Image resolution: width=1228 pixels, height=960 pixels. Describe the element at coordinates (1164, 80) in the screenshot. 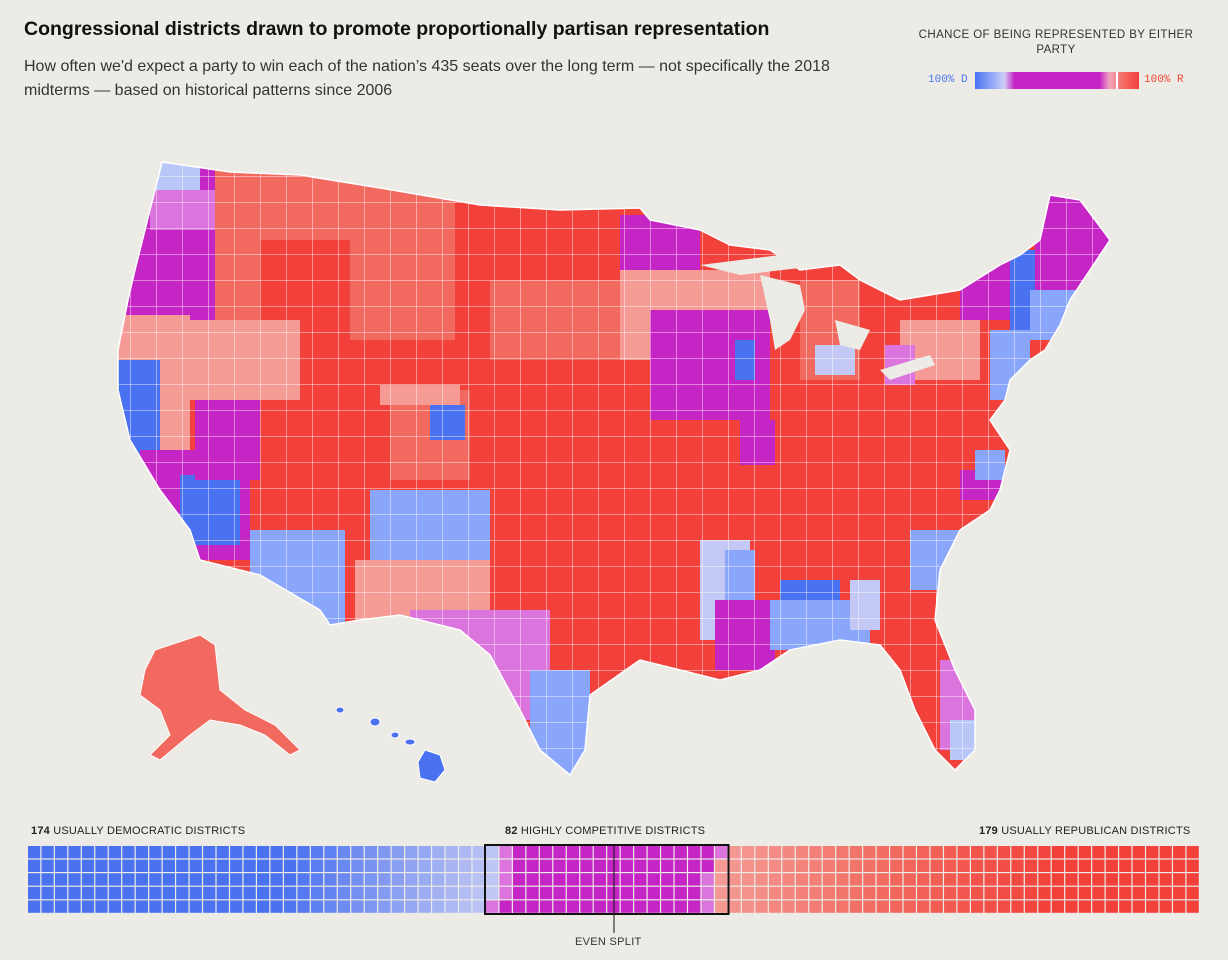

I see `legend-rep-label: 100% R` at that location.